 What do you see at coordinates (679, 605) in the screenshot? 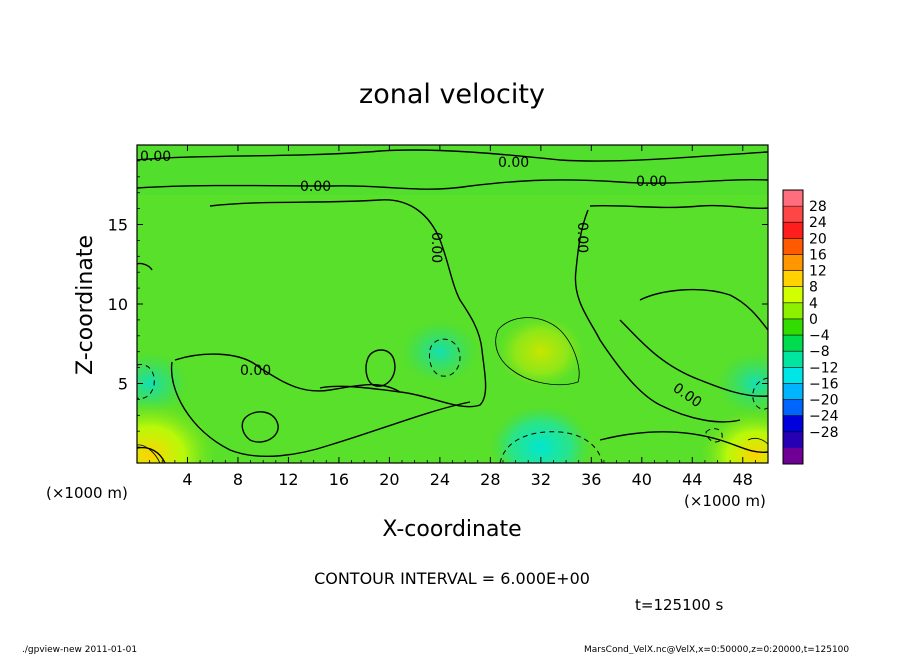
I see `time-label: t=125100 s` at bounding box center [679, 605].